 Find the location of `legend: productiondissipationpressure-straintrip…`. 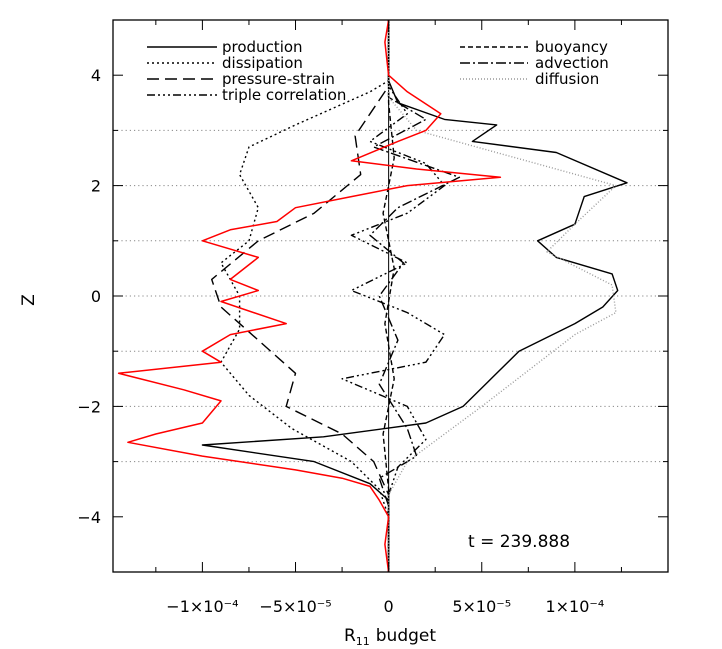

legend: productiondissipationpressure-straintrip… is located at coordinates (378, 71).